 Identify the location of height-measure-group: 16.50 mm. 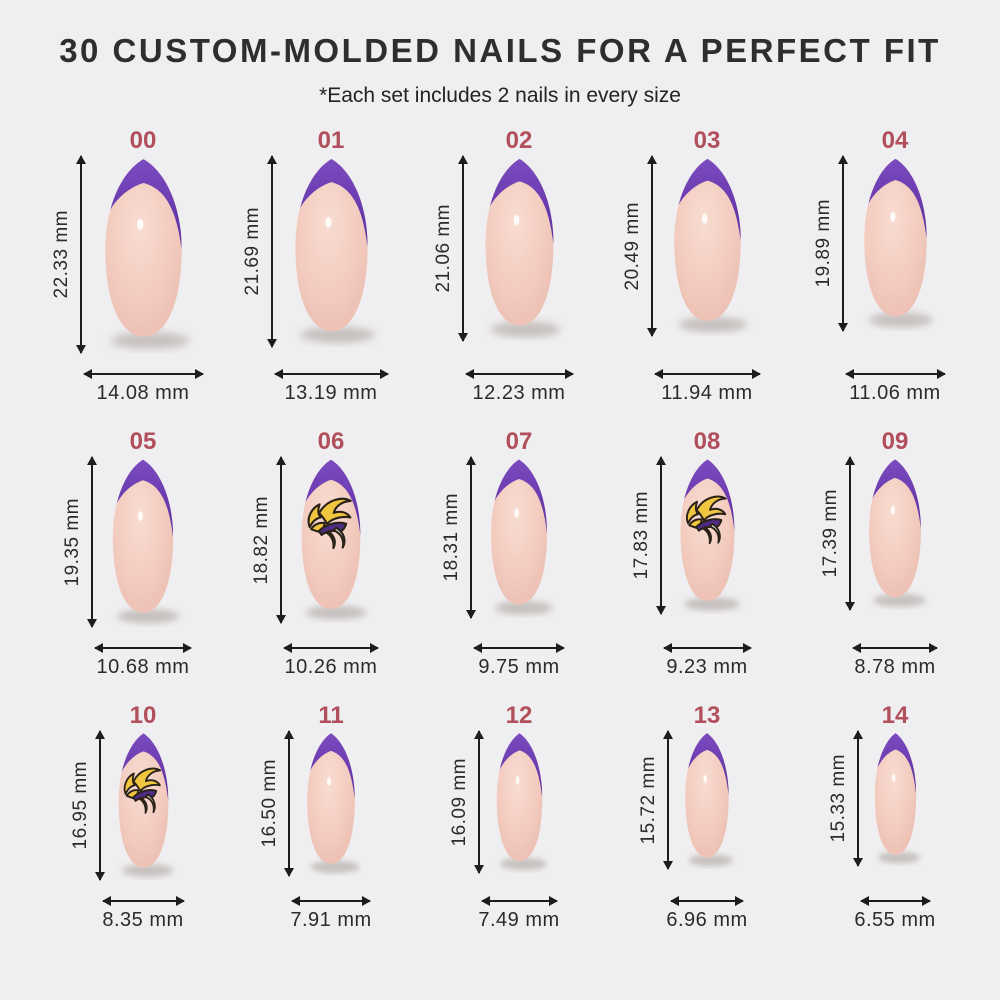
(274, 803).